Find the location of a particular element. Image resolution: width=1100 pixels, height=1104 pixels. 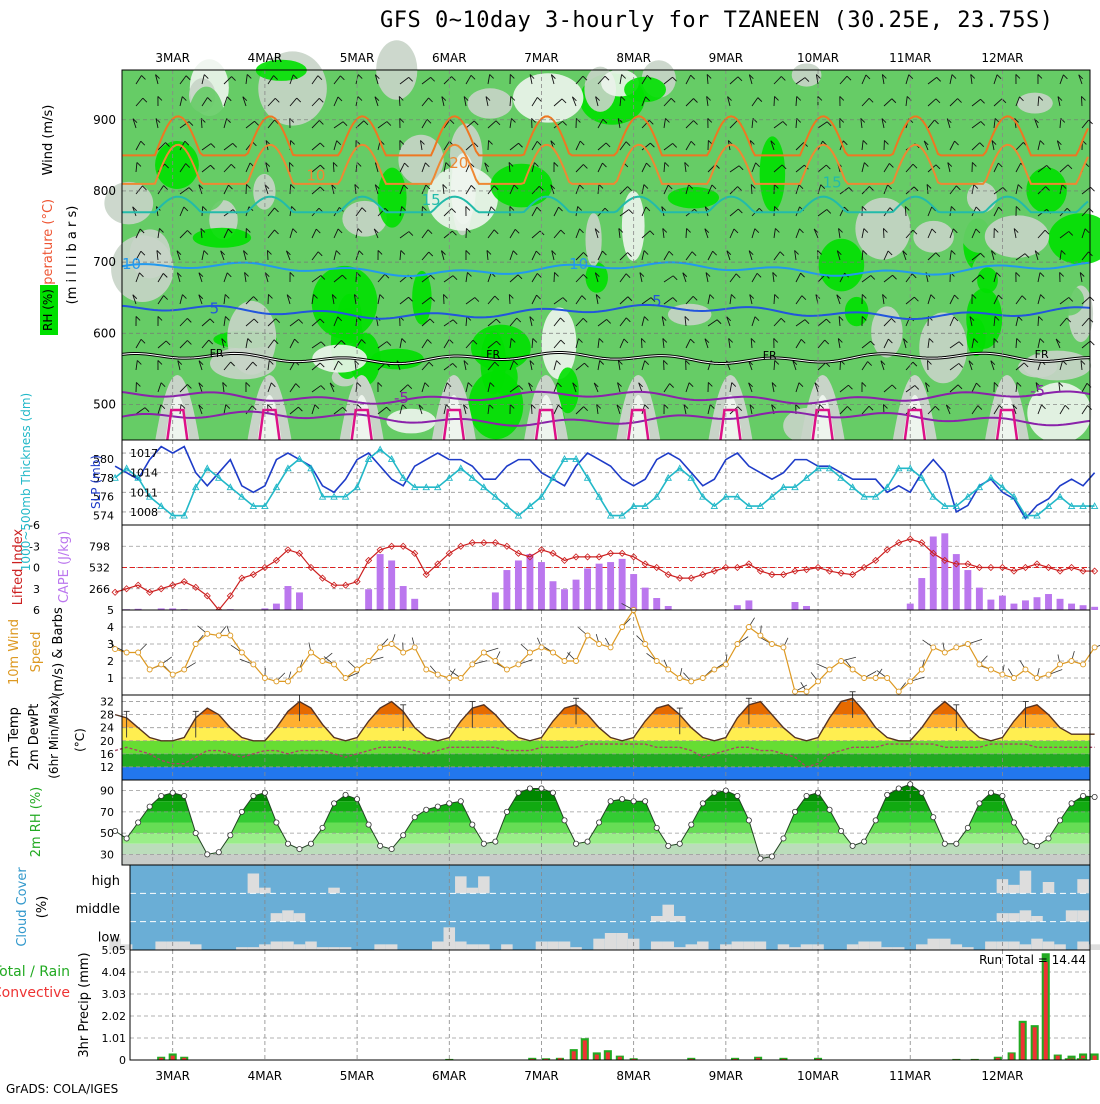

yaxis-tick-label: 800 is located at coordinates (104, 191).